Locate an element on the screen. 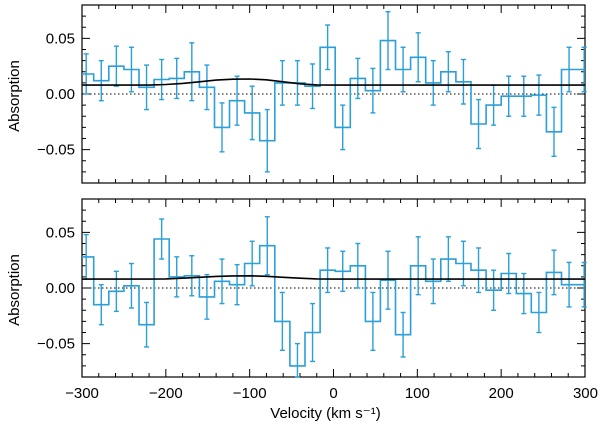 The width and height of the screenshot is (600, 427). bottom-ytick-label: 0.05 is located at coordinates (60, 232).